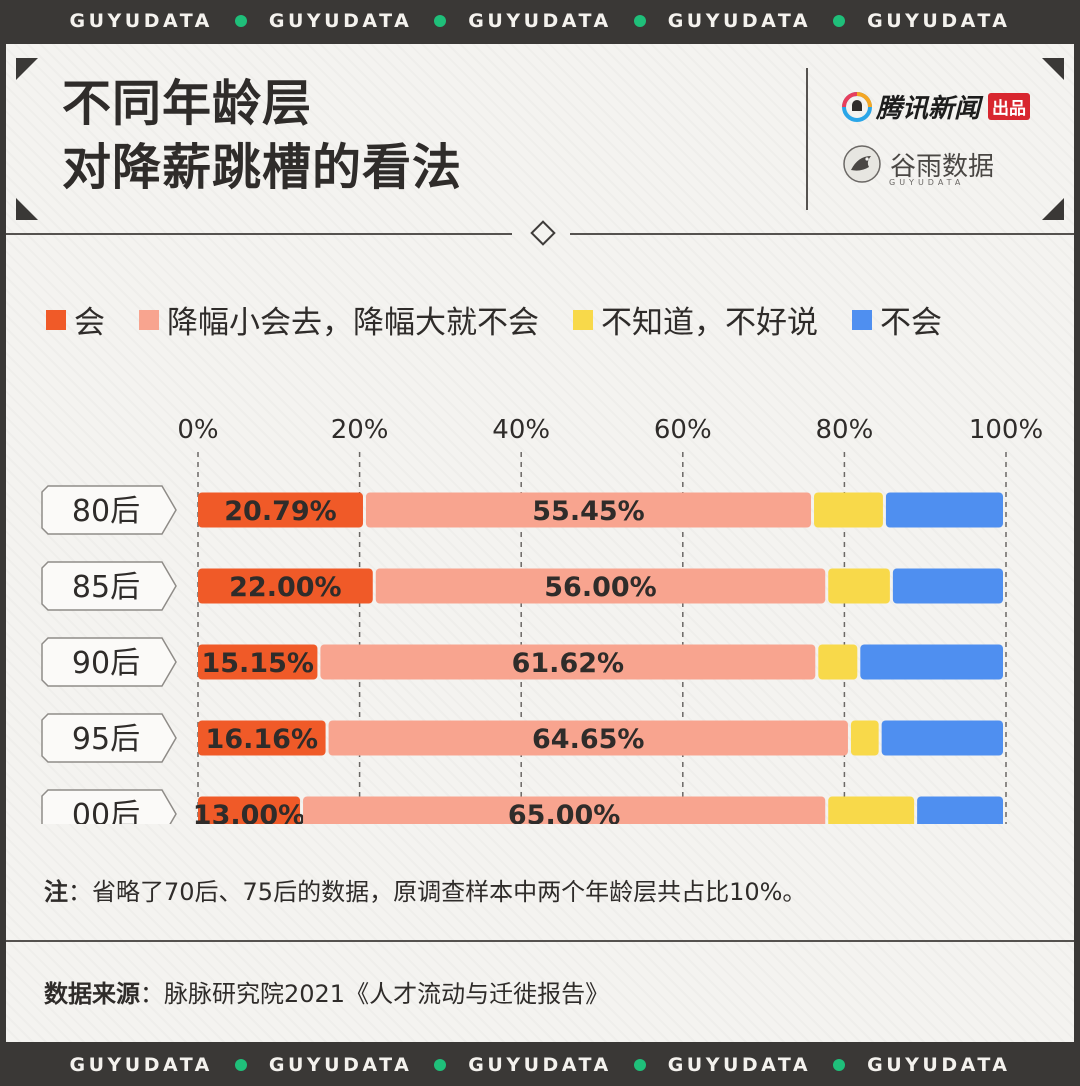 This screenshot has height=1086, width=1080. I want to click on category-label: 00后, so click(106, 811).